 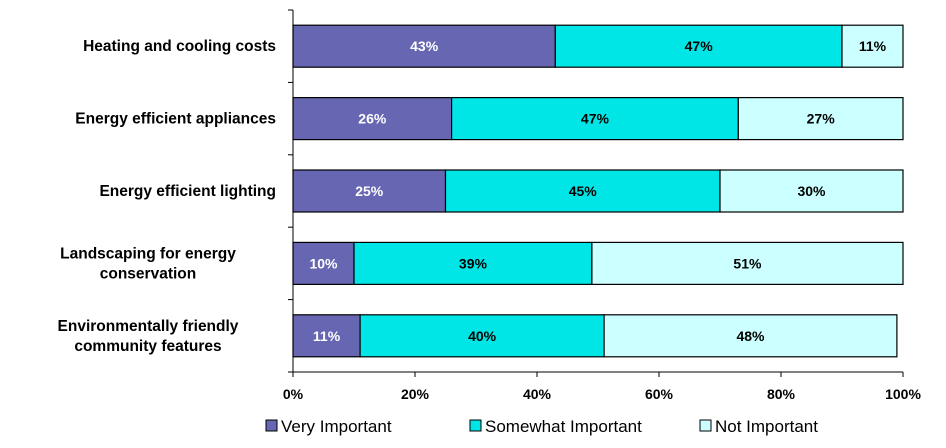 I want to click on bar-row: 25% 45% 30%, so click(x=598, y=191).